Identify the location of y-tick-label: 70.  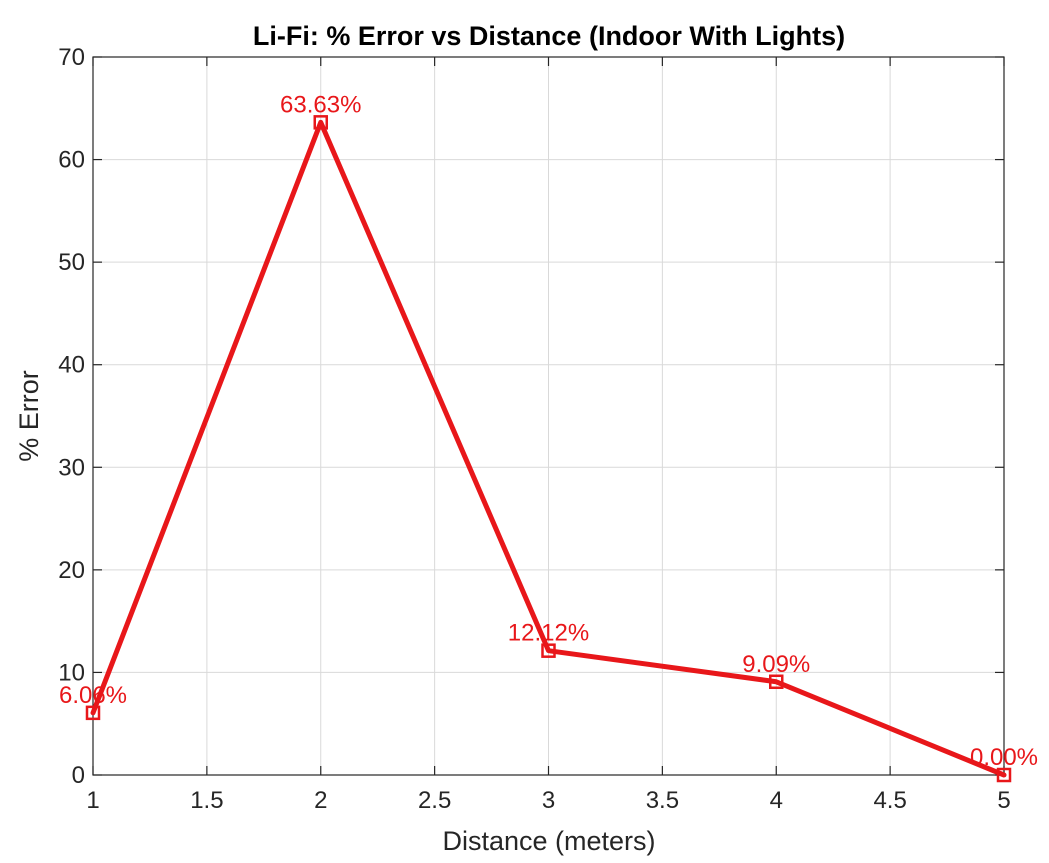
(71, 57).